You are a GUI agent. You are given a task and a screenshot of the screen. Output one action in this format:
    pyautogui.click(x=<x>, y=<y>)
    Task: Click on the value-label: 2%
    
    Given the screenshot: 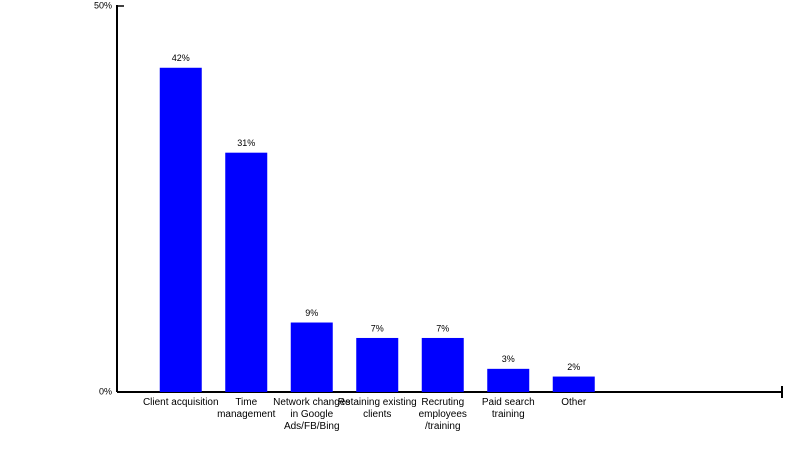 What is the action you would take?
    pyautogui.click(x=573, y=367)
    